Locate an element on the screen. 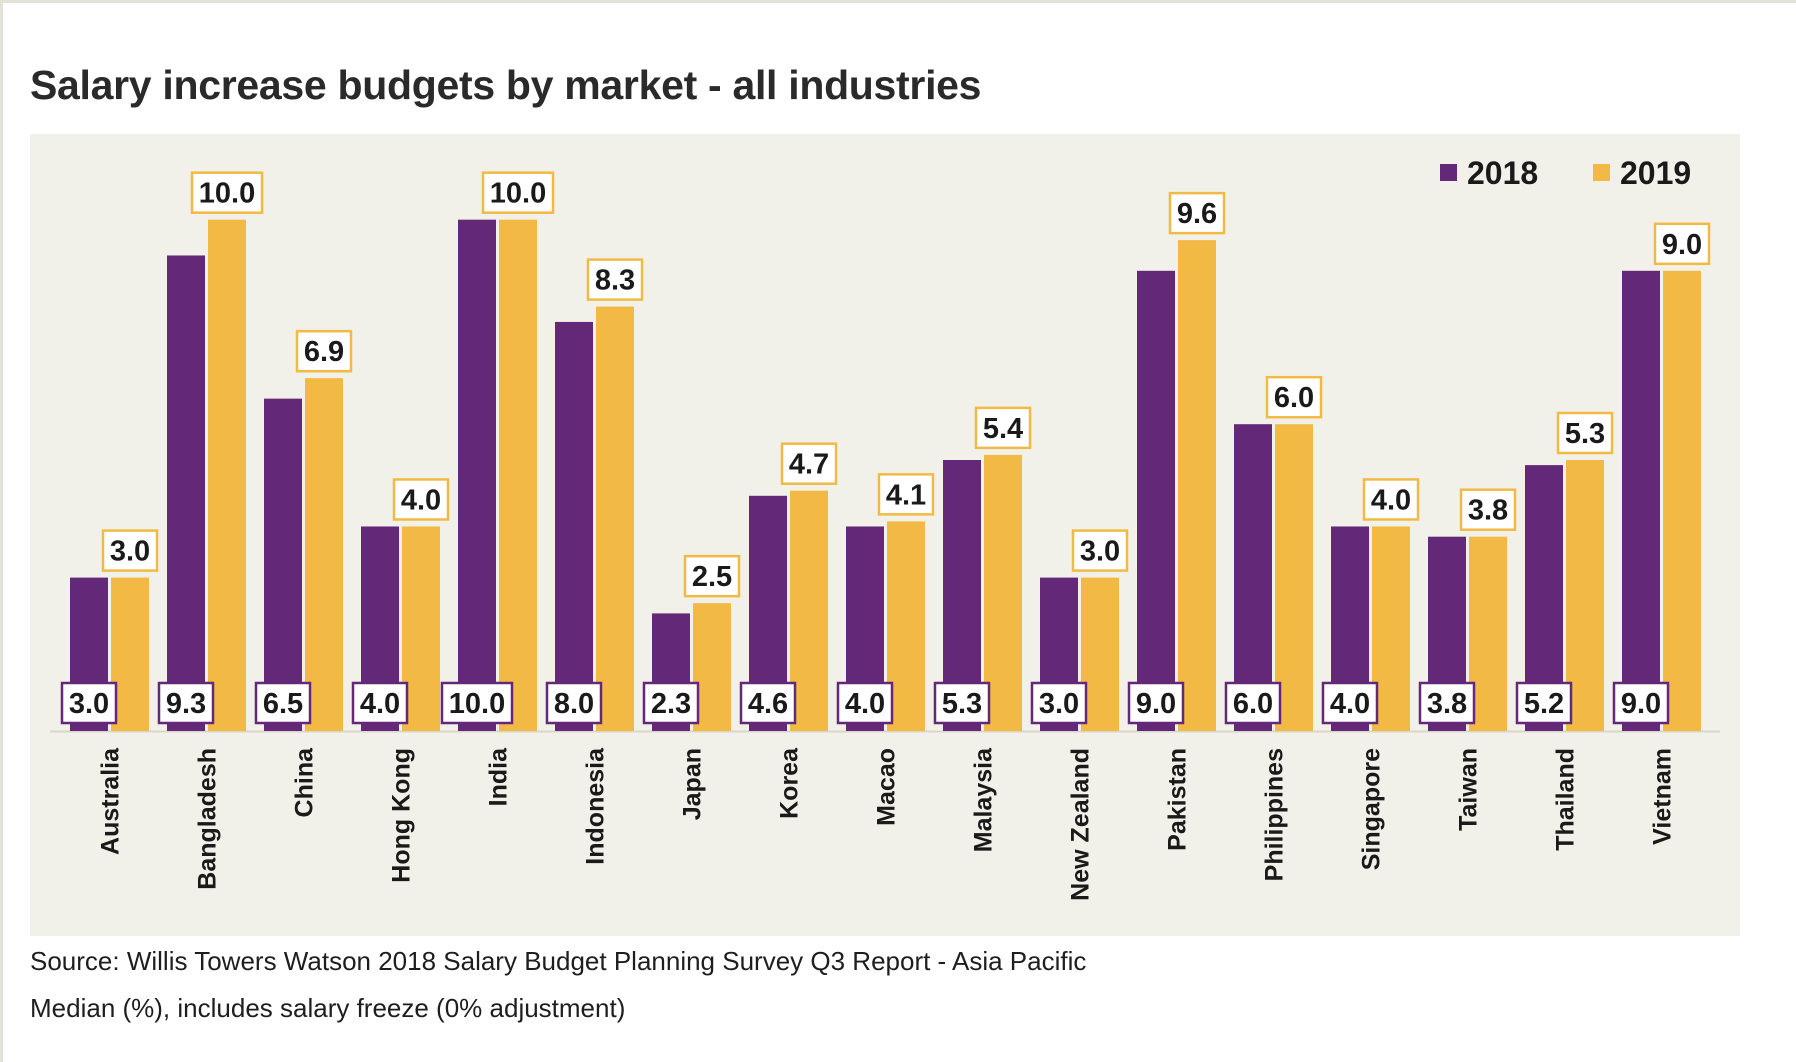 The image size is (1796, 1062). data-label-text: 6.5 is located at coordinates (283, 704).